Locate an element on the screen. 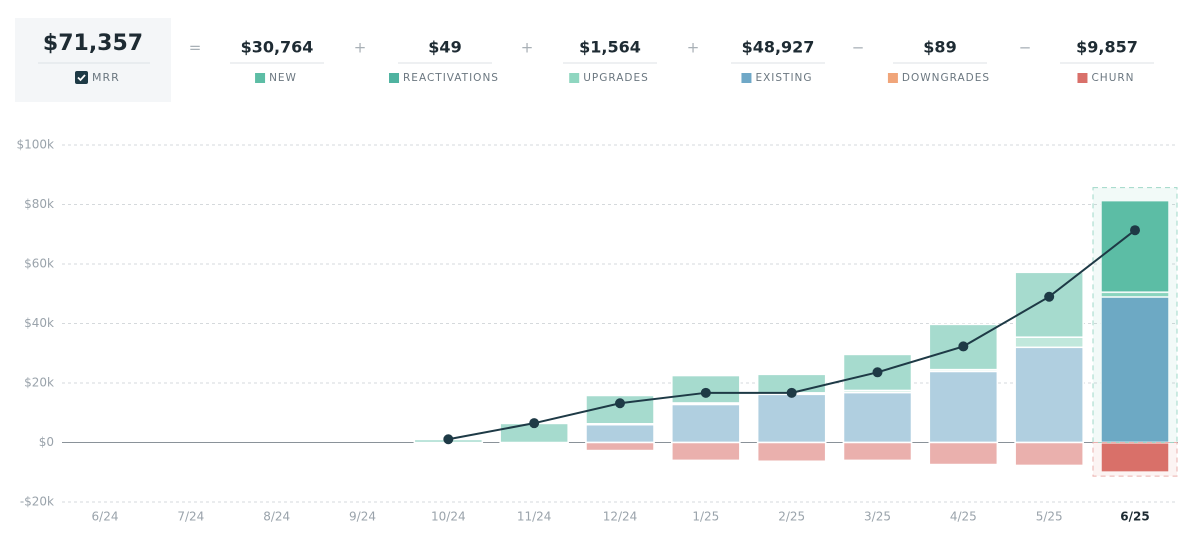 This screenshot has height=556, width=1200. summary-label: DOWNGRADES is located at coordinates (946, 78).